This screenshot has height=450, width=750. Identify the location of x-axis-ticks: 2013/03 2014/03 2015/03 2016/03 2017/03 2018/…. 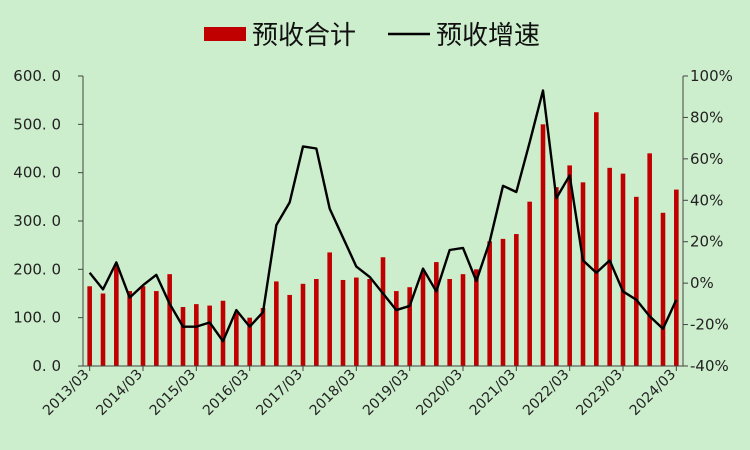
(359, 392).